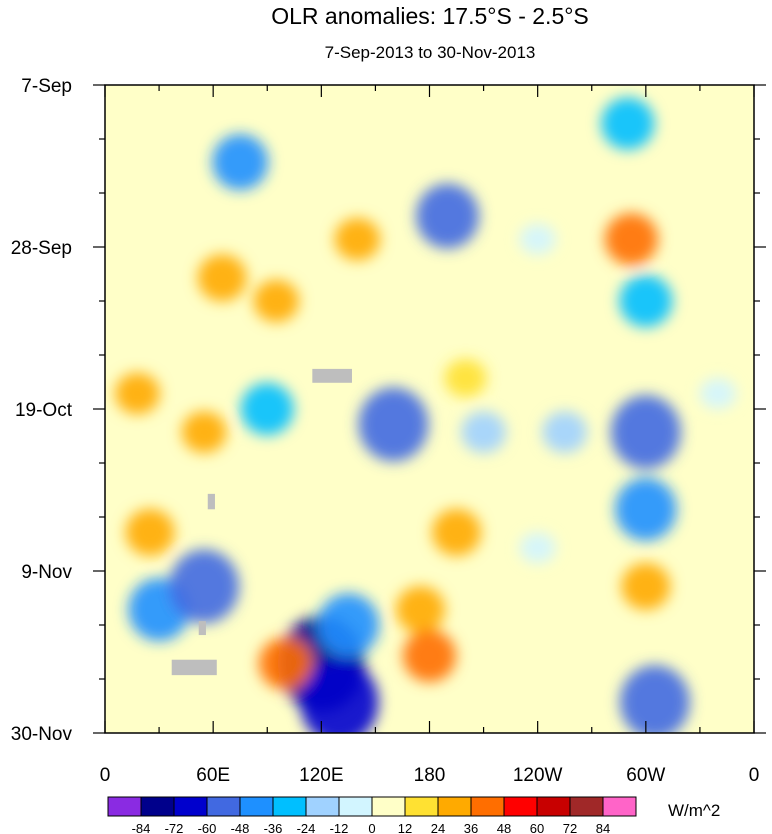 The image size is (772, 834). I want to click on colorbar-label: 60, so click(537, 827).